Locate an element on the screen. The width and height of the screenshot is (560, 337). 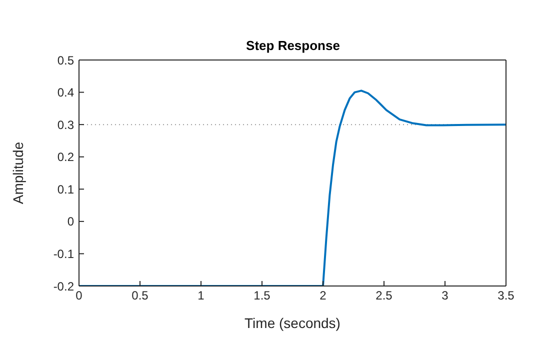
y-tick-label: 0.2 is located at coordinates (65, 157).